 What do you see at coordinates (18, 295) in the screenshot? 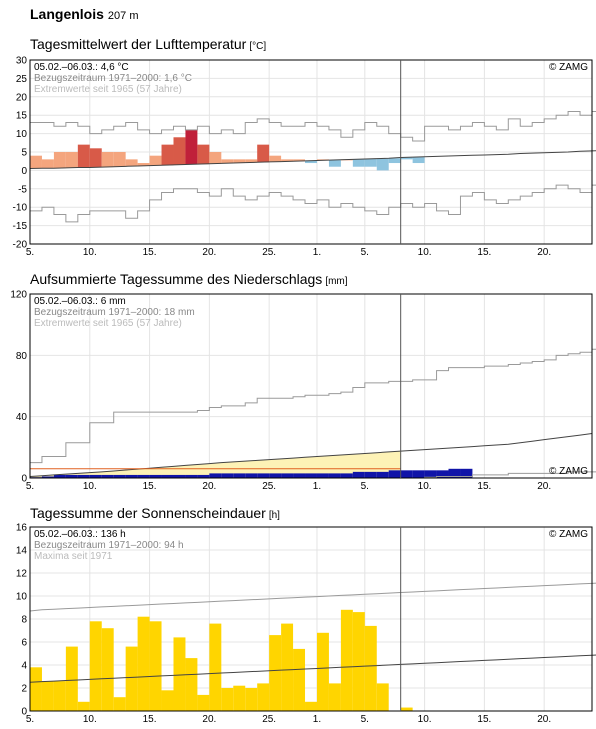
I see `precipitation-y-tick-label: 120` at bounding box center [18, 295].